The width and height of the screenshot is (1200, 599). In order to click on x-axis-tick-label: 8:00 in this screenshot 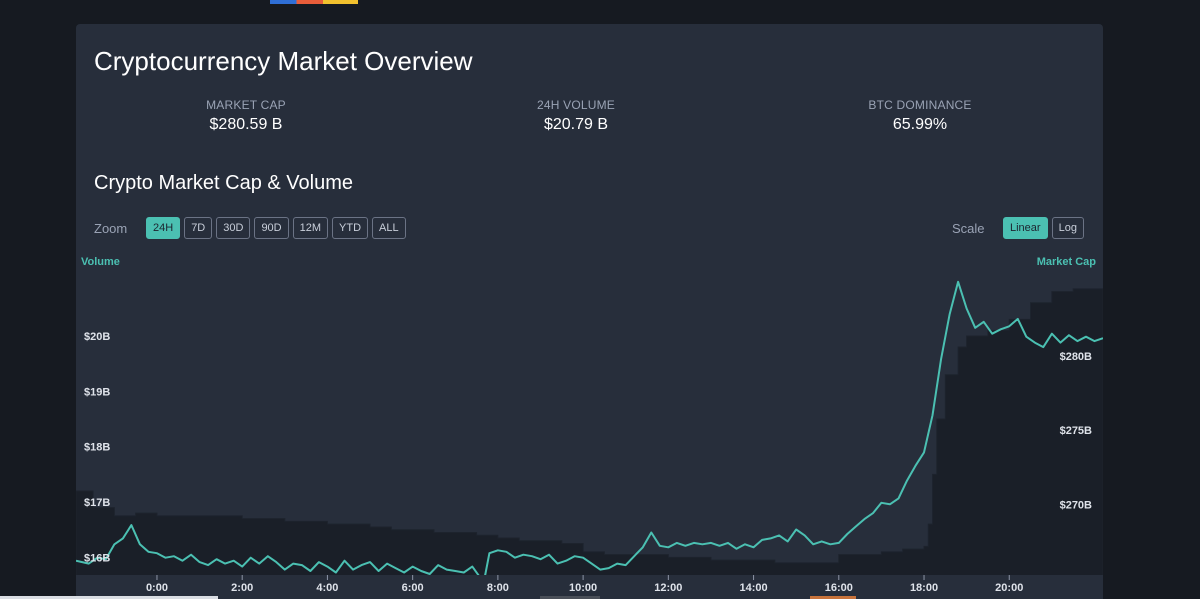, I will do `click(498, 588)`.